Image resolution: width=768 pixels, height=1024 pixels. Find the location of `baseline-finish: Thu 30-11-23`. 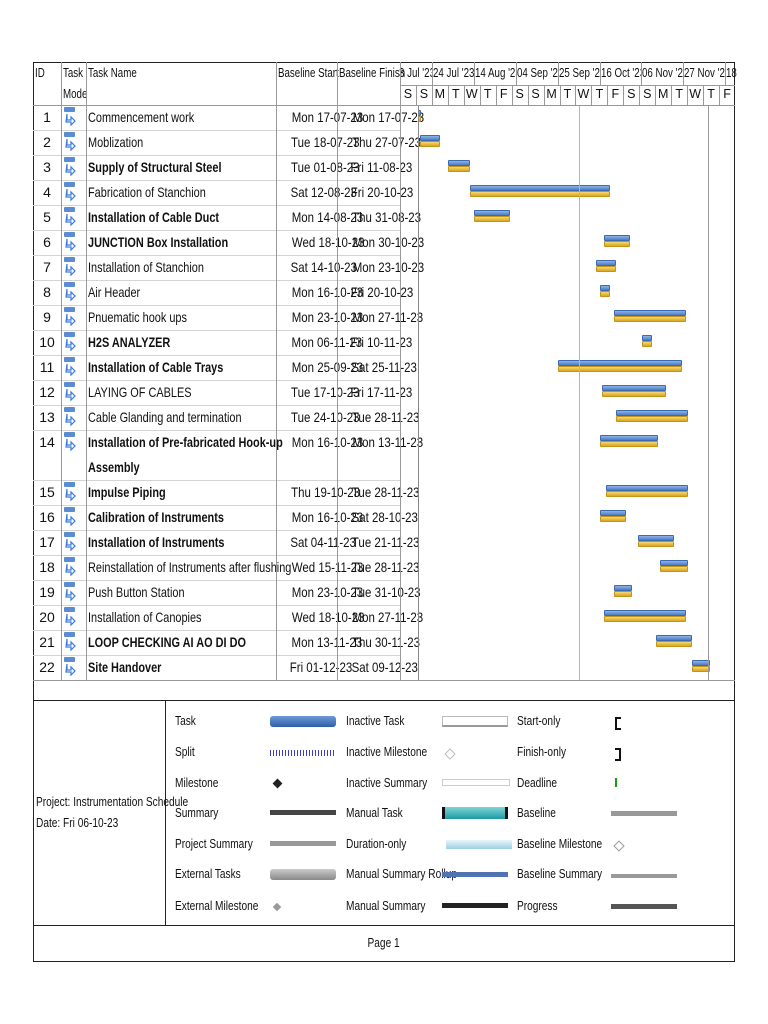

baseline-finish: Thu 30-11-23 is located at coordinates (386, 642).